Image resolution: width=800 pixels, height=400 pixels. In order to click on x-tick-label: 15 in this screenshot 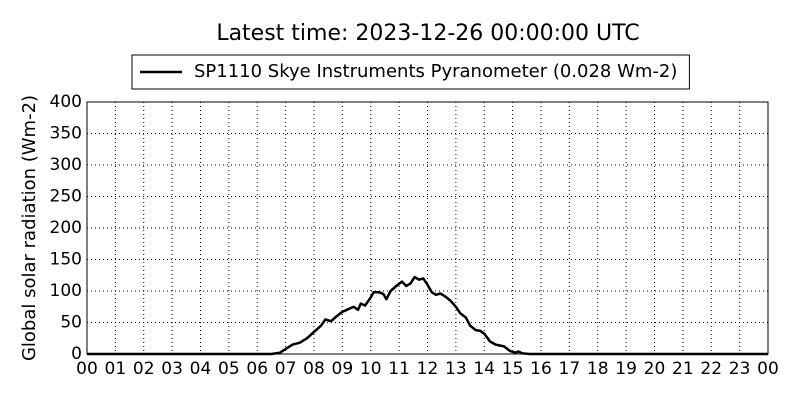, I will do `click(513, 369)`.